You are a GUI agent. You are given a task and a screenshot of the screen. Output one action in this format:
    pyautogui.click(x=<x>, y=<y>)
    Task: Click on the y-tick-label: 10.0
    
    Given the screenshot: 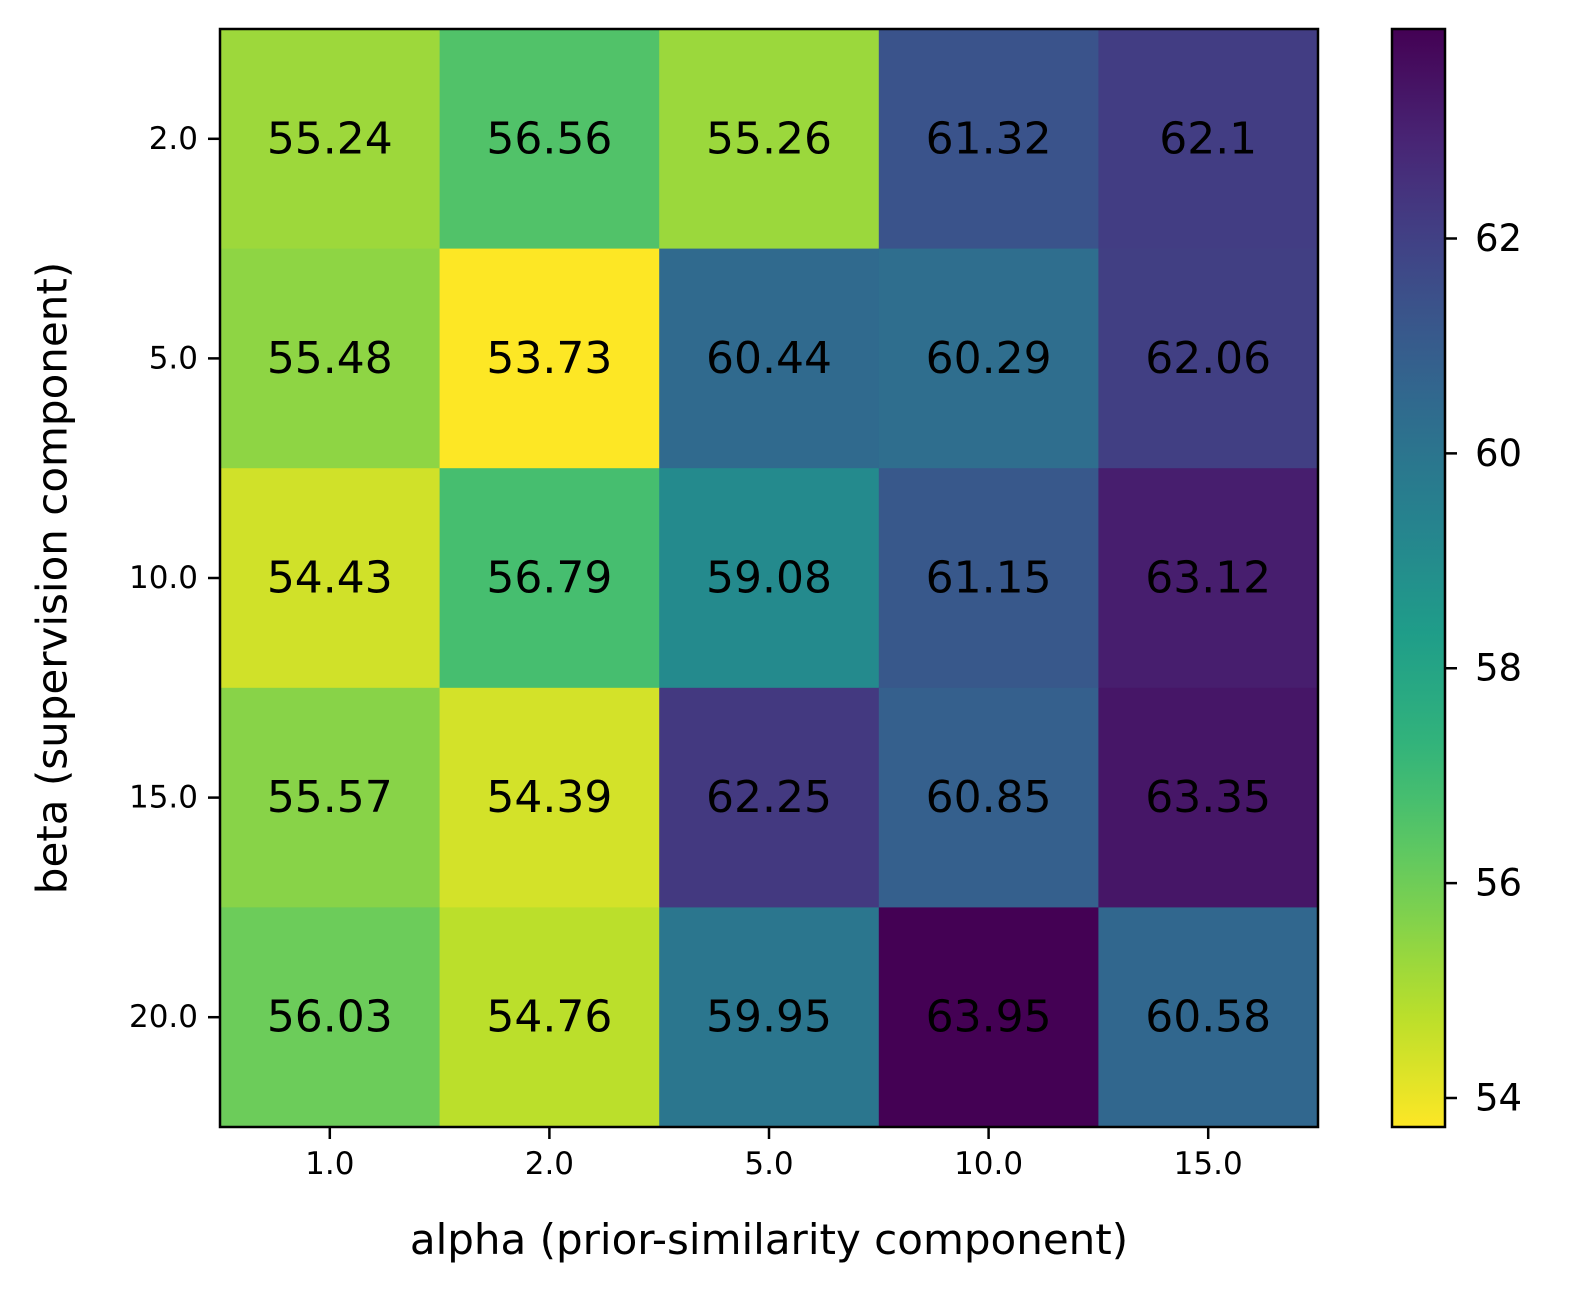 What is the action you would take?
    pyautogui.click(x=163, y=578)
    